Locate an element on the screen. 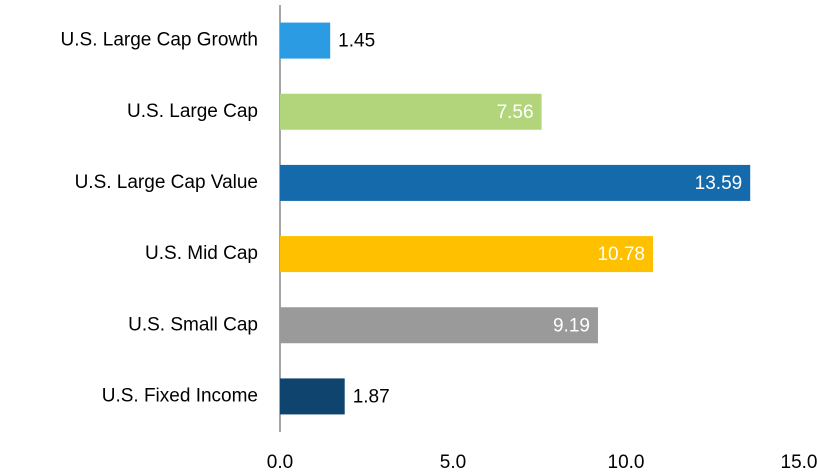 This screenshot has height=475, width=817. data-label: 9.19 is located at coordinates (571, 325).